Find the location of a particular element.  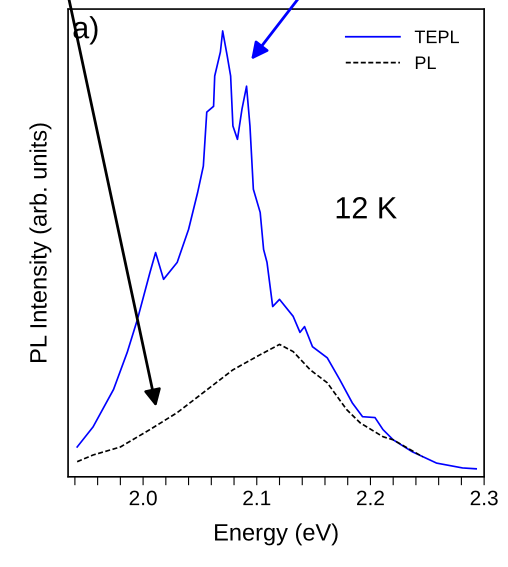

y-axis-title: PL Intensity (arb. units) is located at coordinates (40, 242).